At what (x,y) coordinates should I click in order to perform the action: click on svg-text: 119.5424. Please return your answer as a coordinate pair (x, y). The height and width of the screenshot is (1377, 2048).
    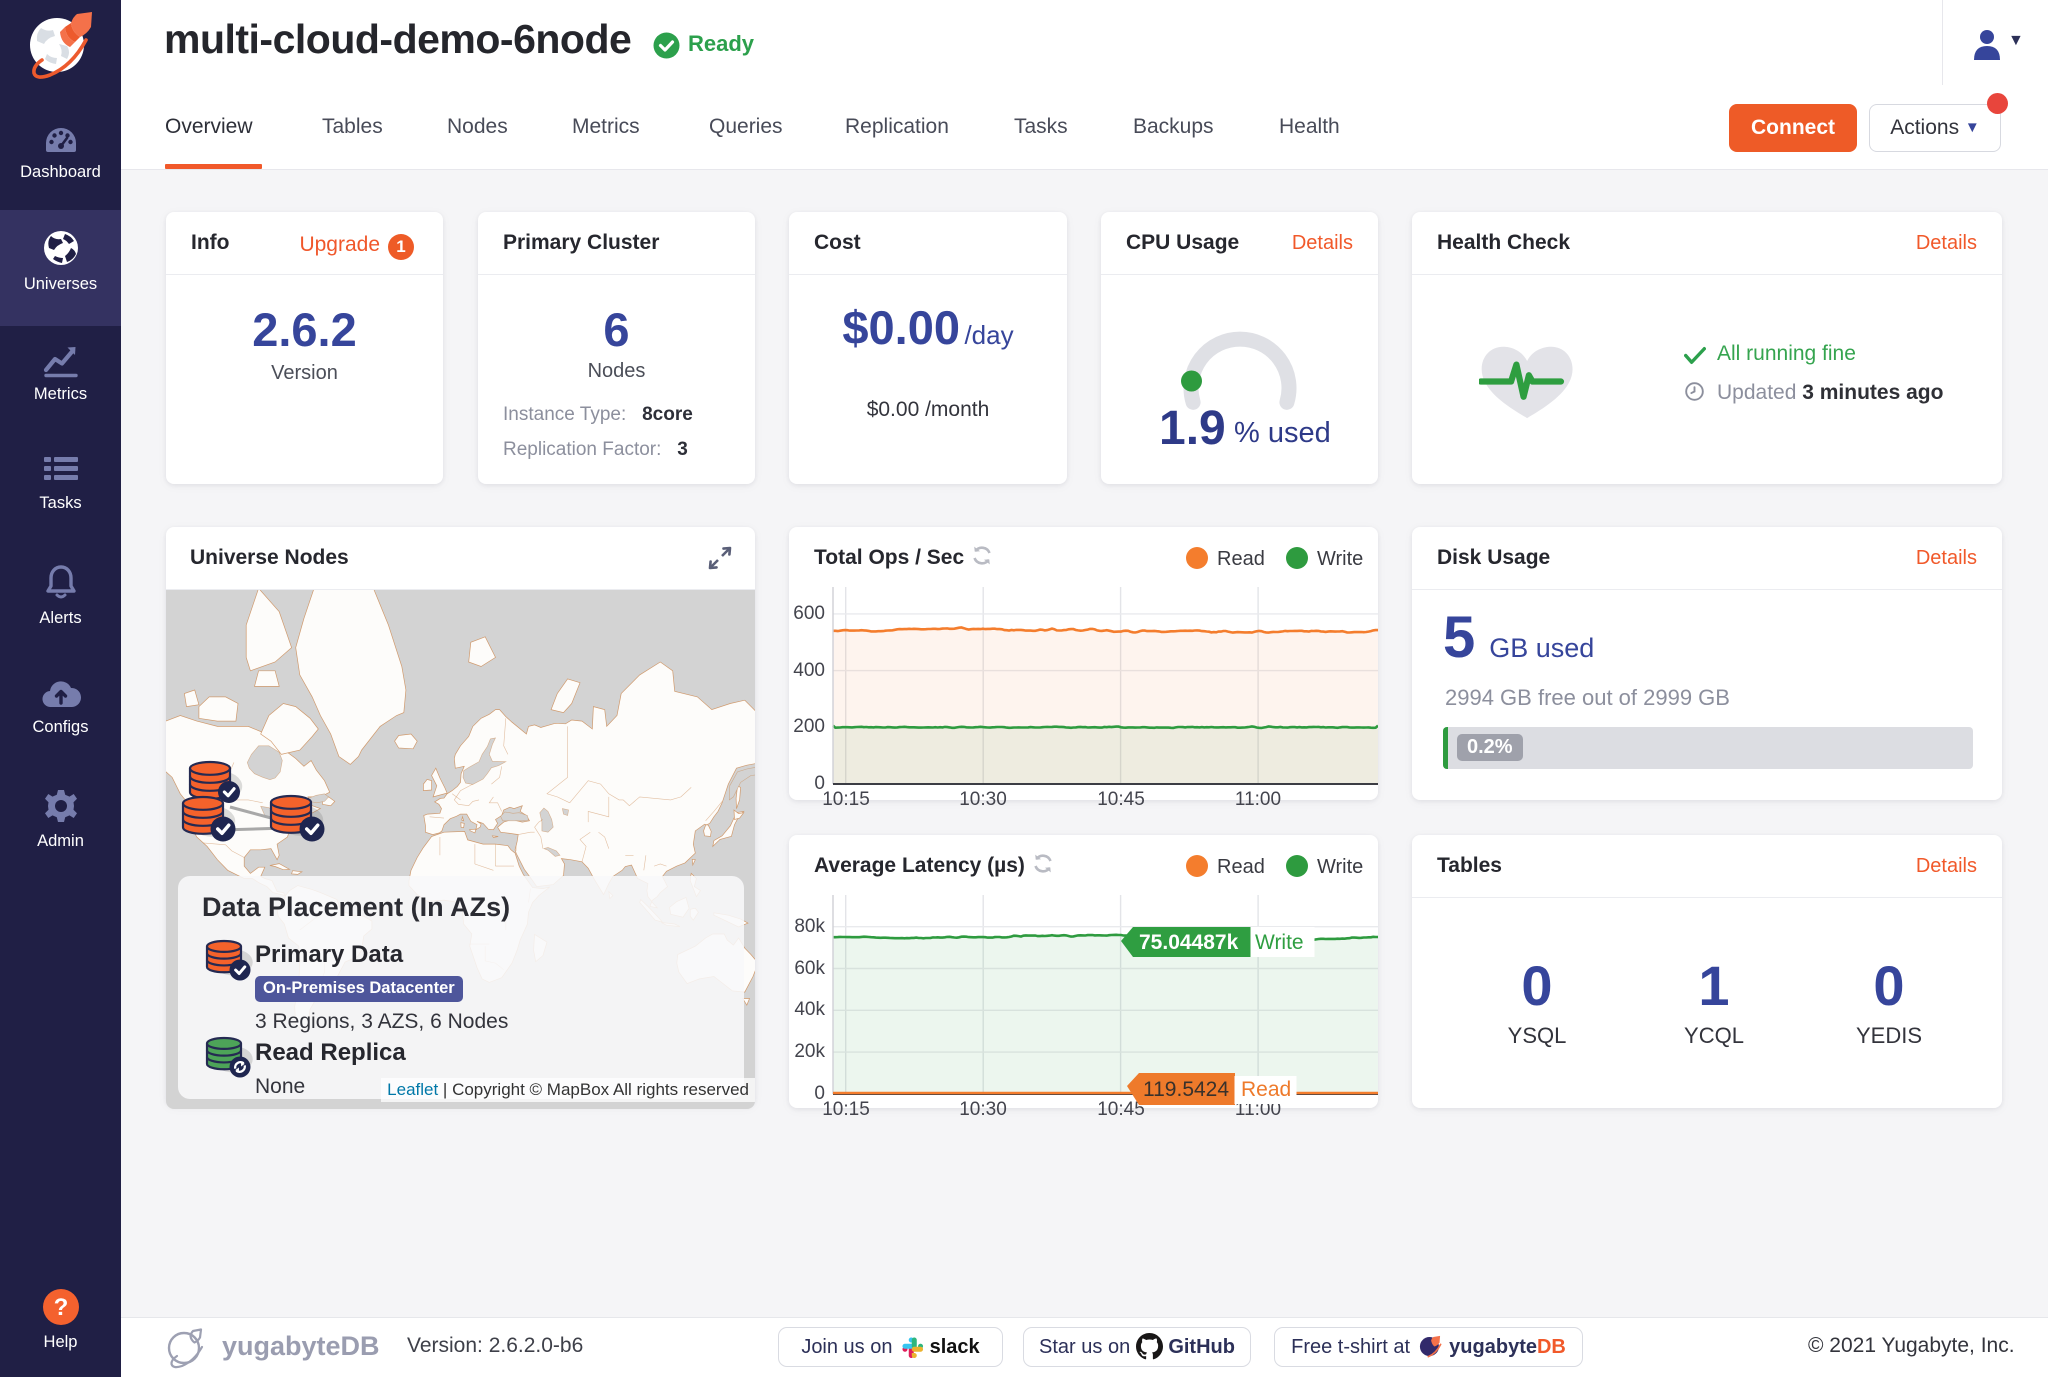
    Looking at the image, I should click on (1186, 1089).